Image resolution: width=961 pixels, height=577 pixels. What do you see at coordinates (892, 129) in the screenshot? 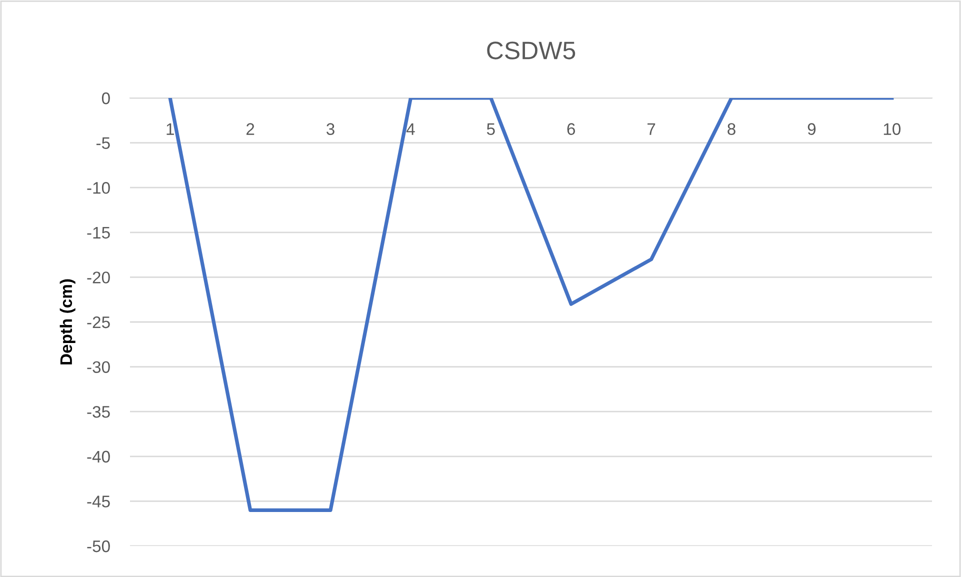
I see `x-tick-label: 10` at bounding box center [892, 129].